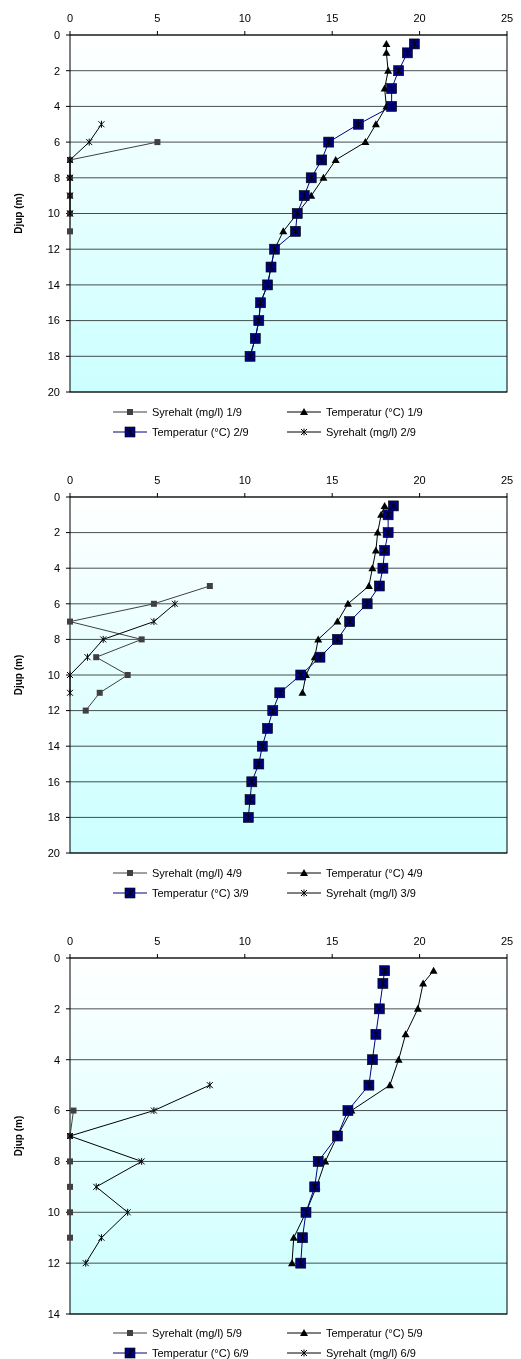 Image resolution: width=521 pixels, height=1359 pixels. I want to click on legend-label: Temperatur (°C) 3/9, so click(200, 892).